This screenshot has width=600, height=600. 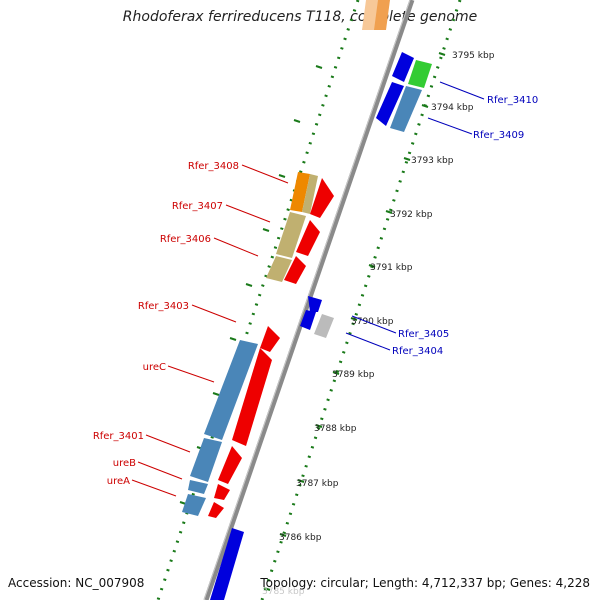 What do you see at coordinates (118, 436) in the screenshot?
I see `label-rfer-3401: Rfer_3401` at bounding box center [118, 436].